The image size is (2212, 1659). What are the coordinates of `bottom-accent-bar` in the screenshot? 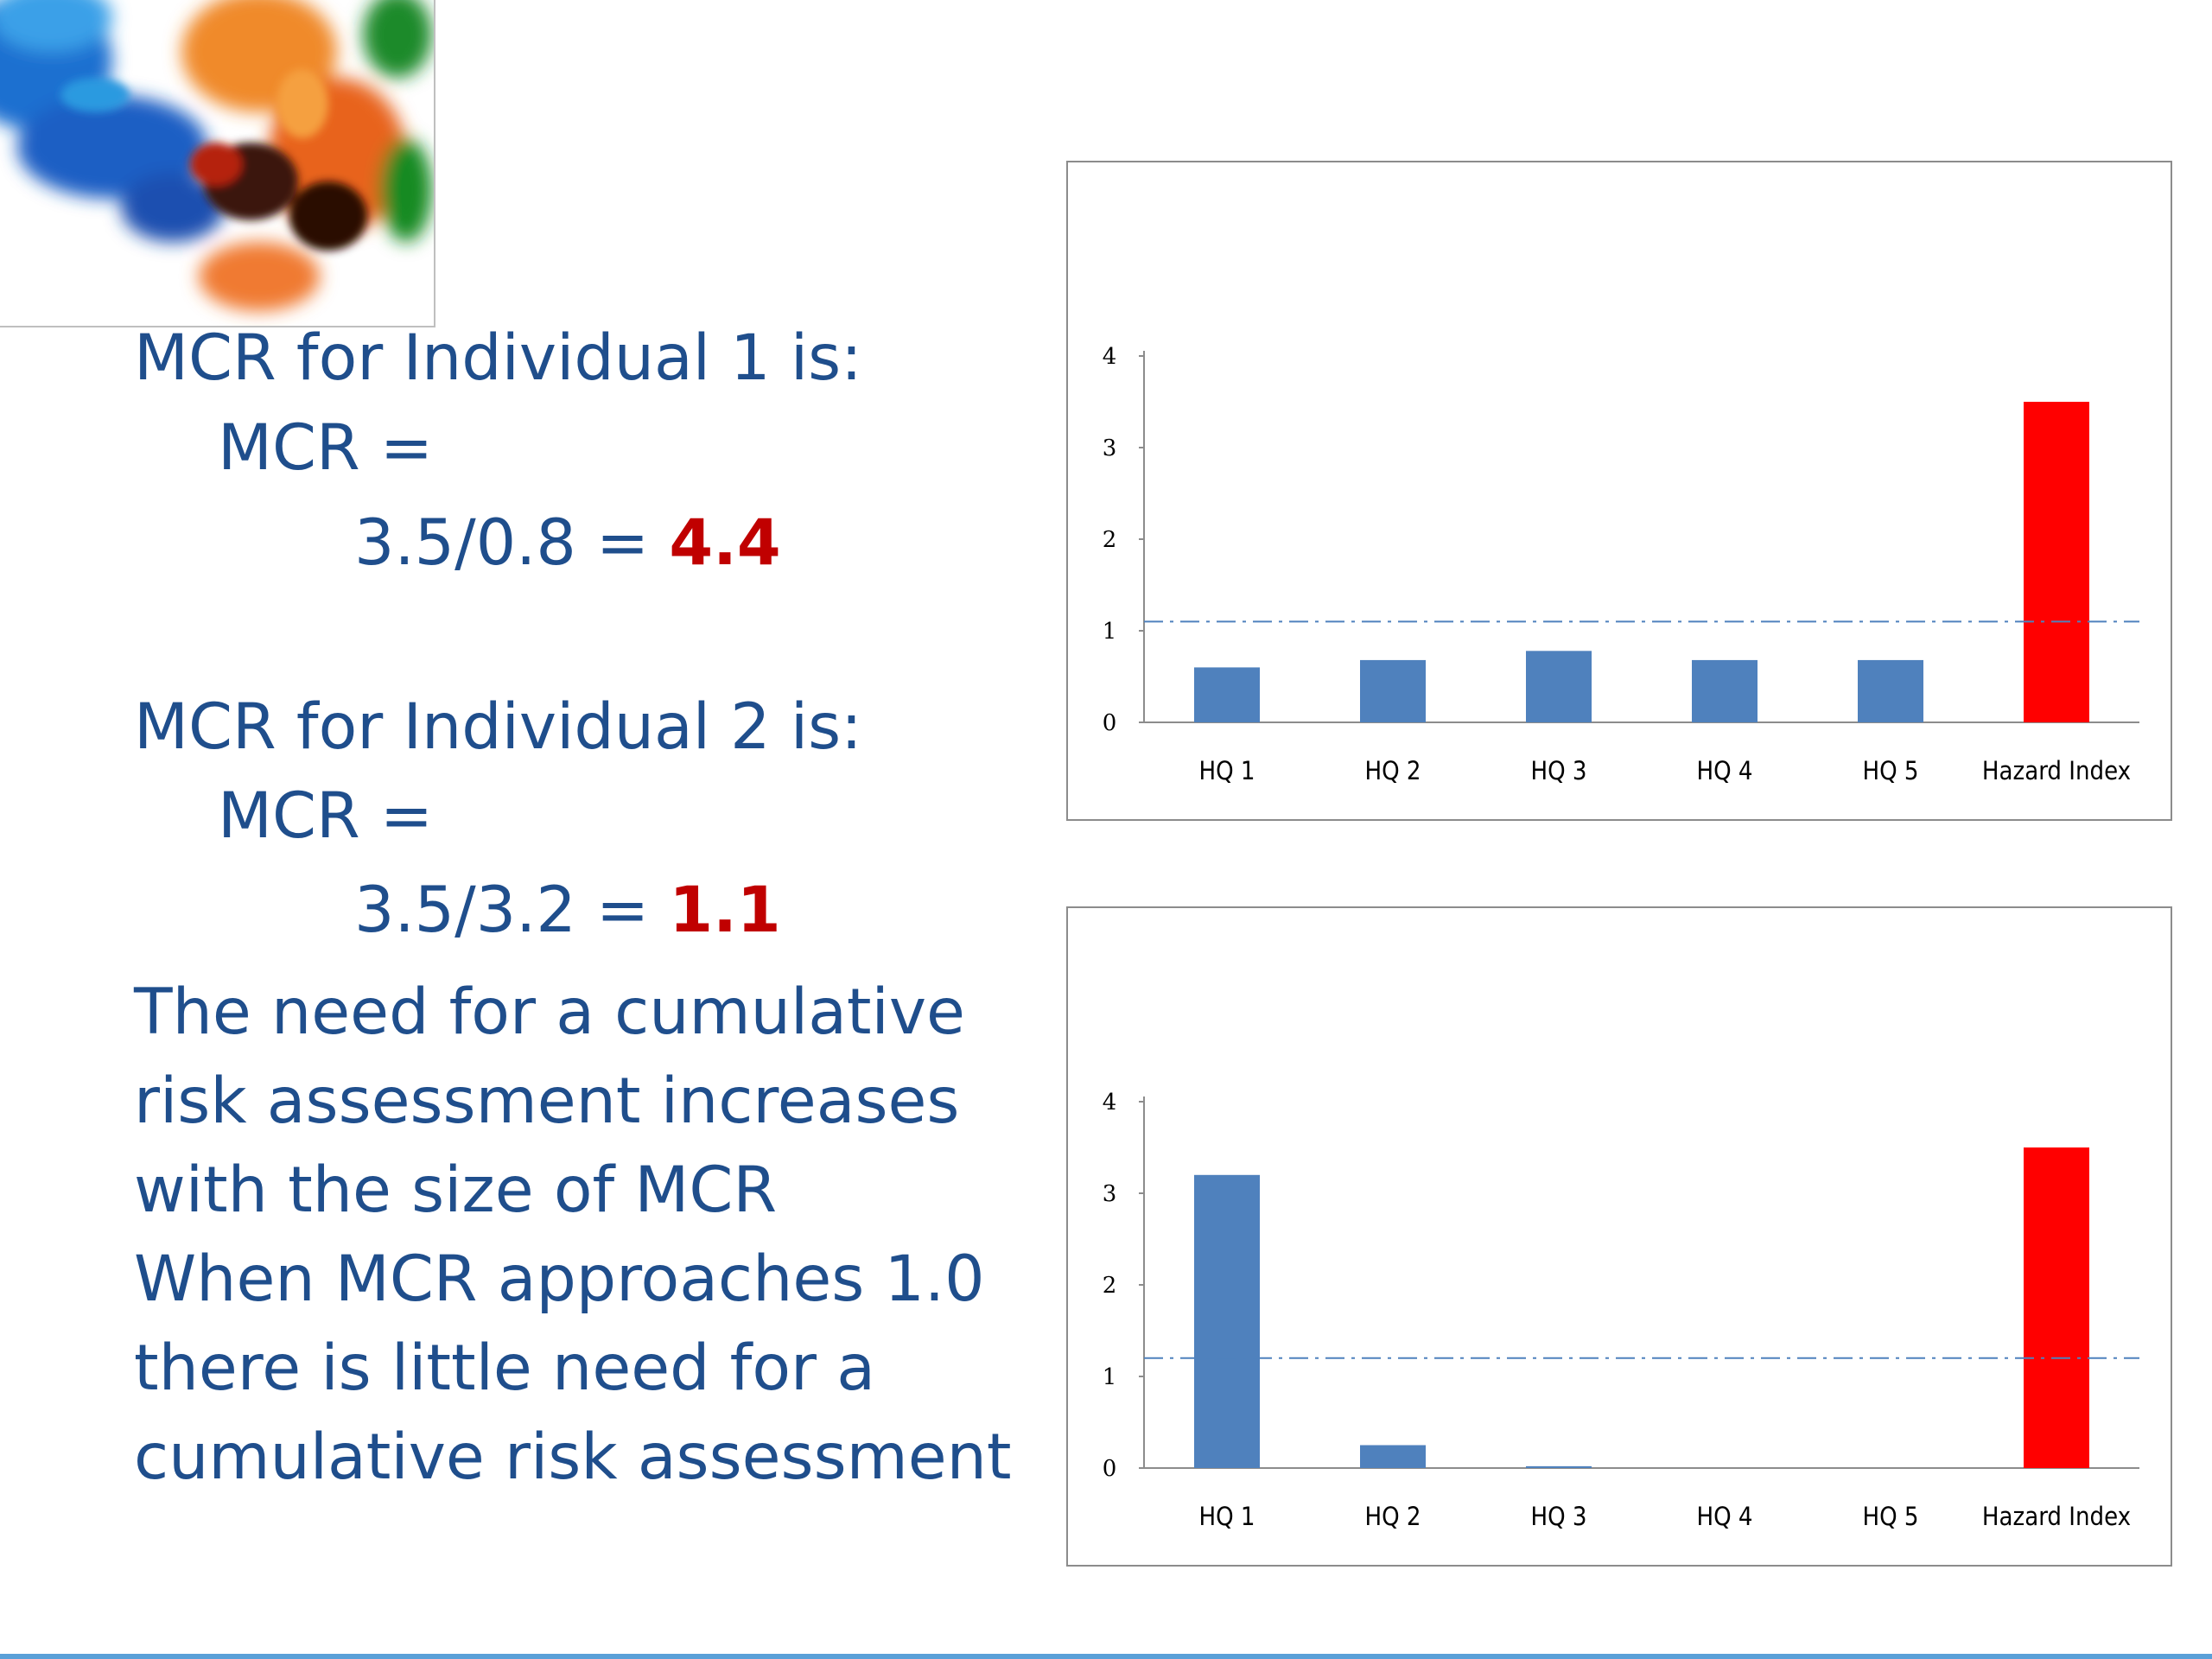 It's located at (1106, 1656).